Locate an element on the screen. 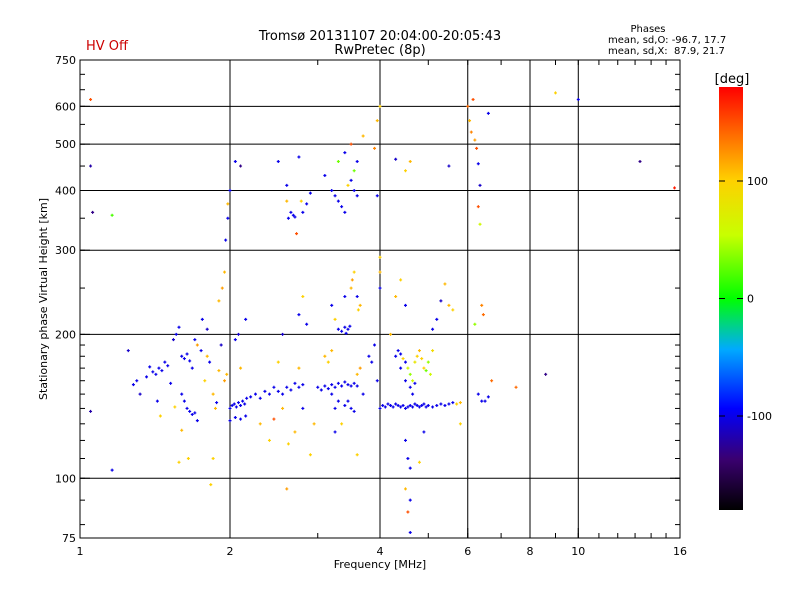 This screenshot has width=800, height=604. x-axis-label: Frequency [MHz] is located at coordinates (380, 564).